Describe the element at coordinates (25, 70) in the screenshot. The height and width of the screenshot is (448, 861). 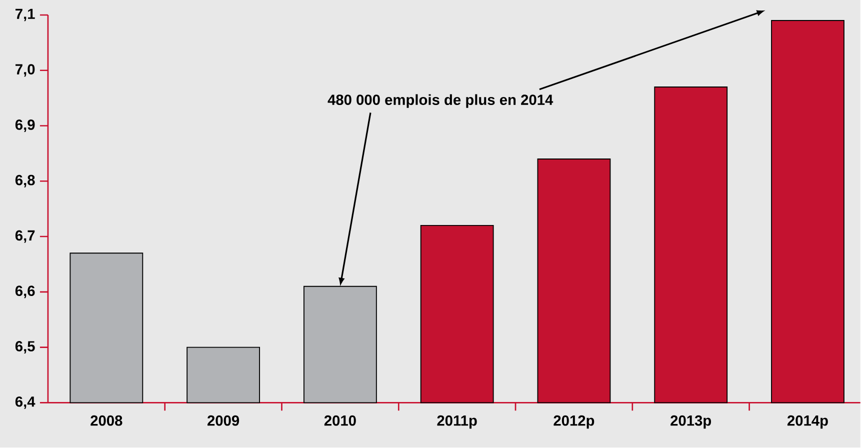
I see `y-tick-label: 7,0` at that location.